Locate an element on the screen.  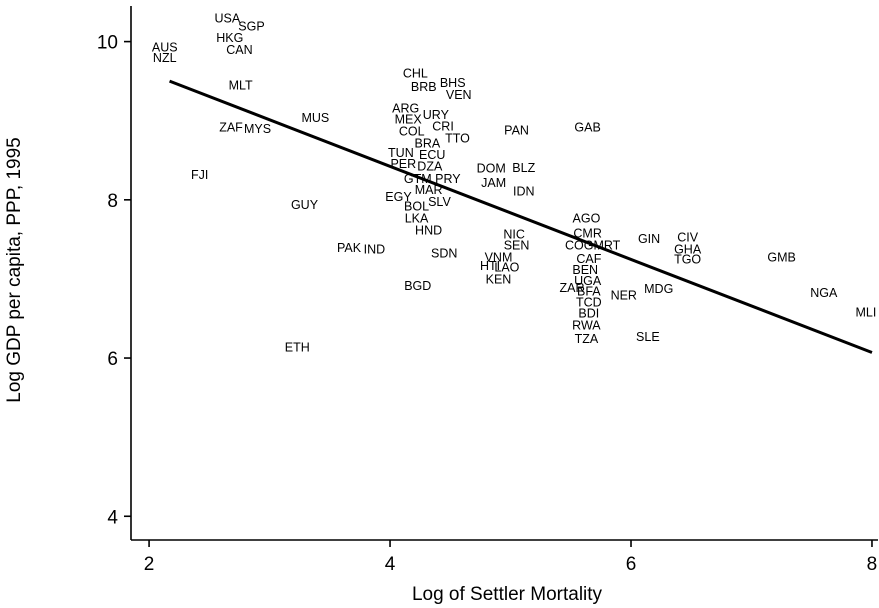
data-point-ven: VEN is located at coordinates (459, 95).